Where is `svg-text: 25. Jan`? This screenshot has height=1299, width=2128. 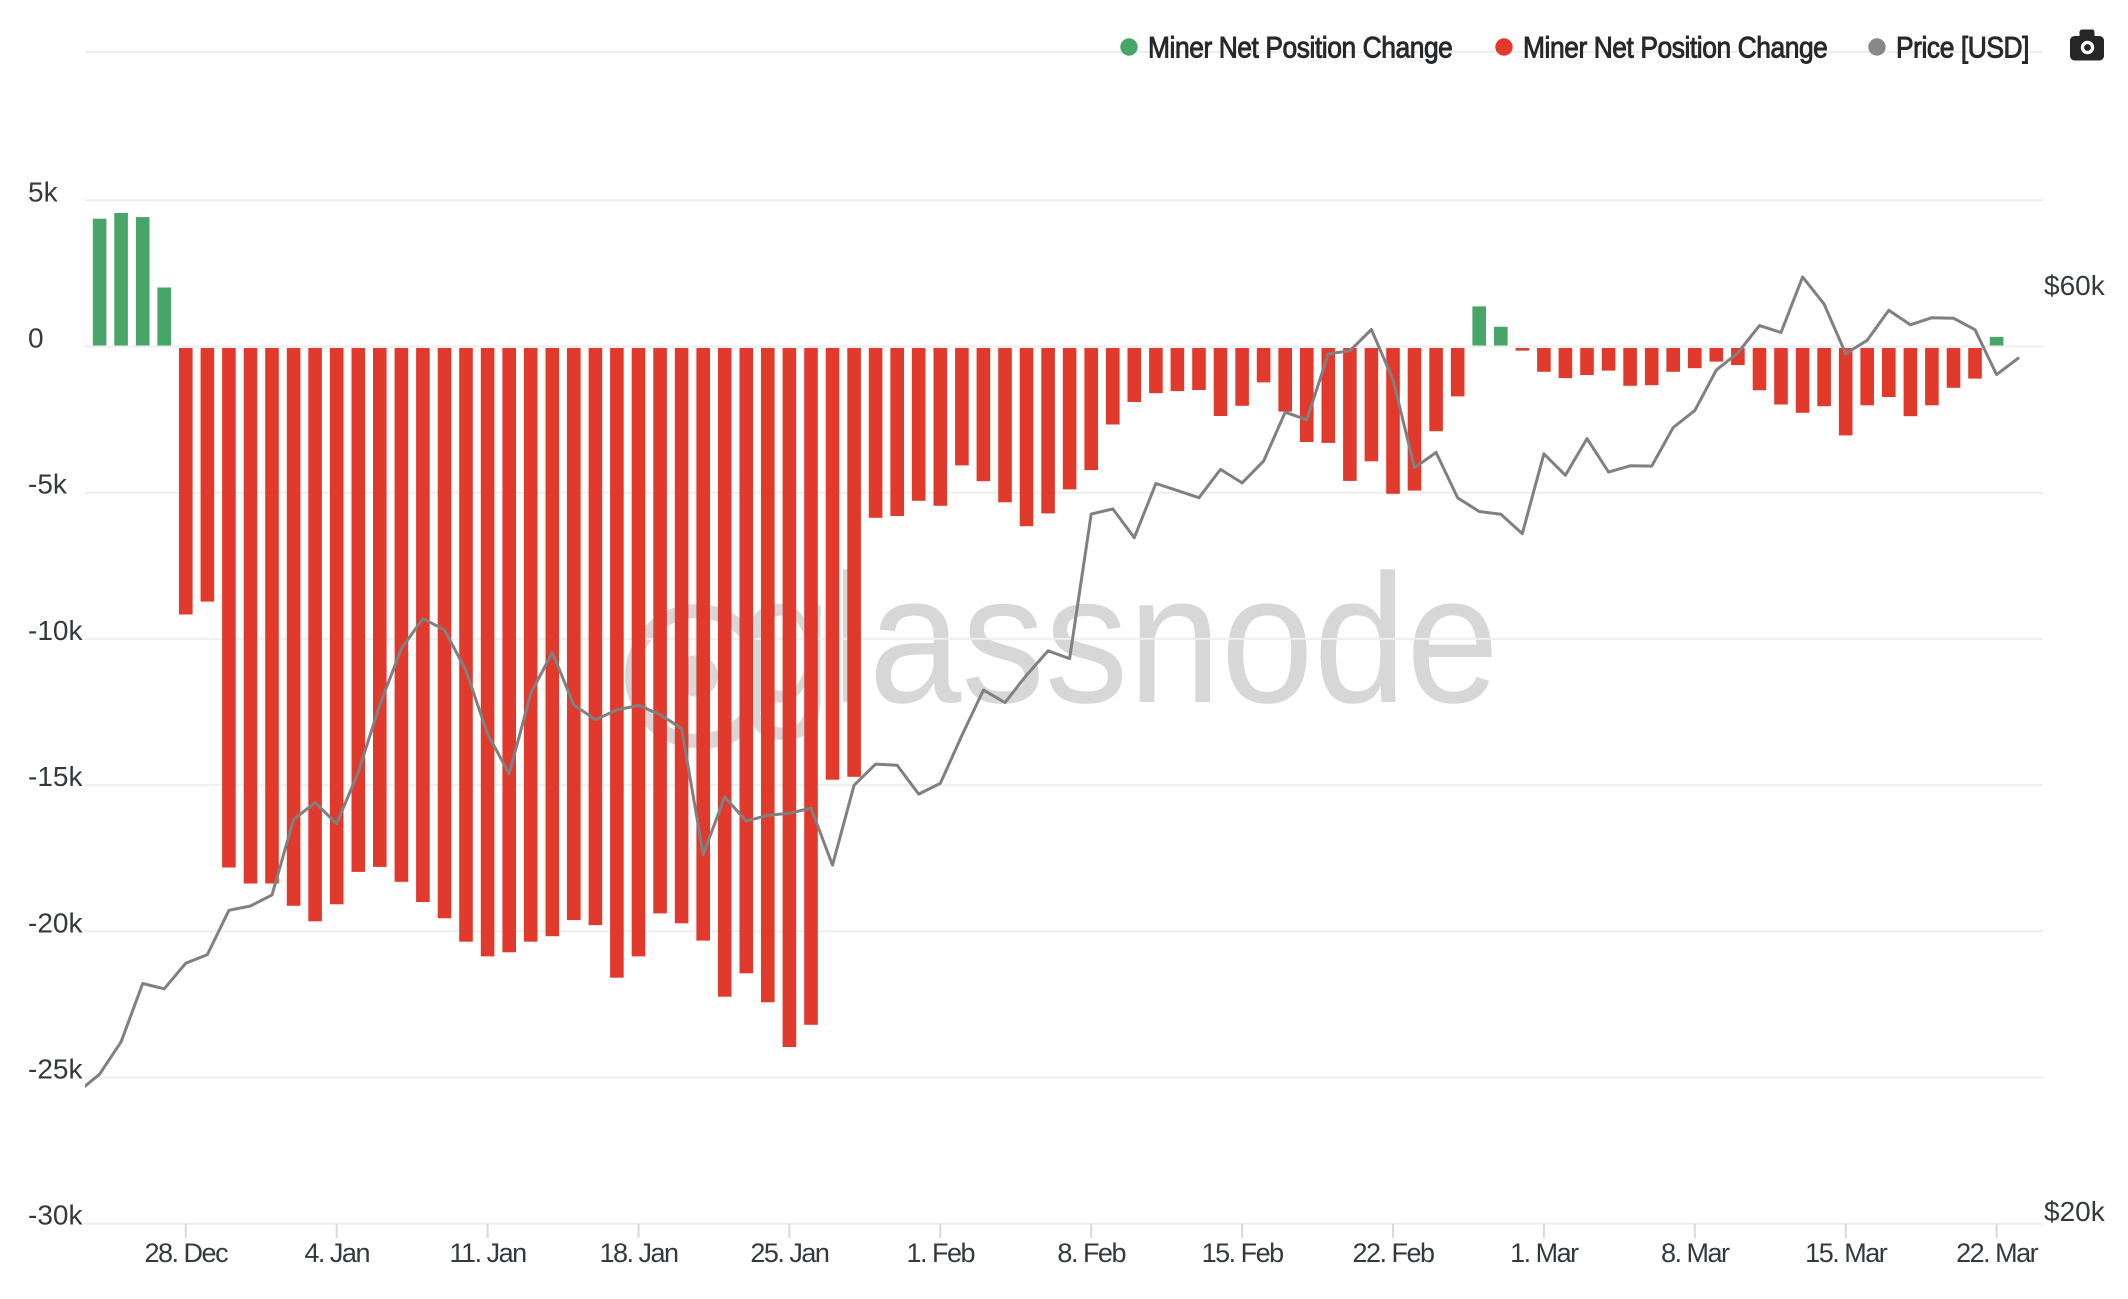 svg-text: 25. Jan is located at coordinates (789, 1253).